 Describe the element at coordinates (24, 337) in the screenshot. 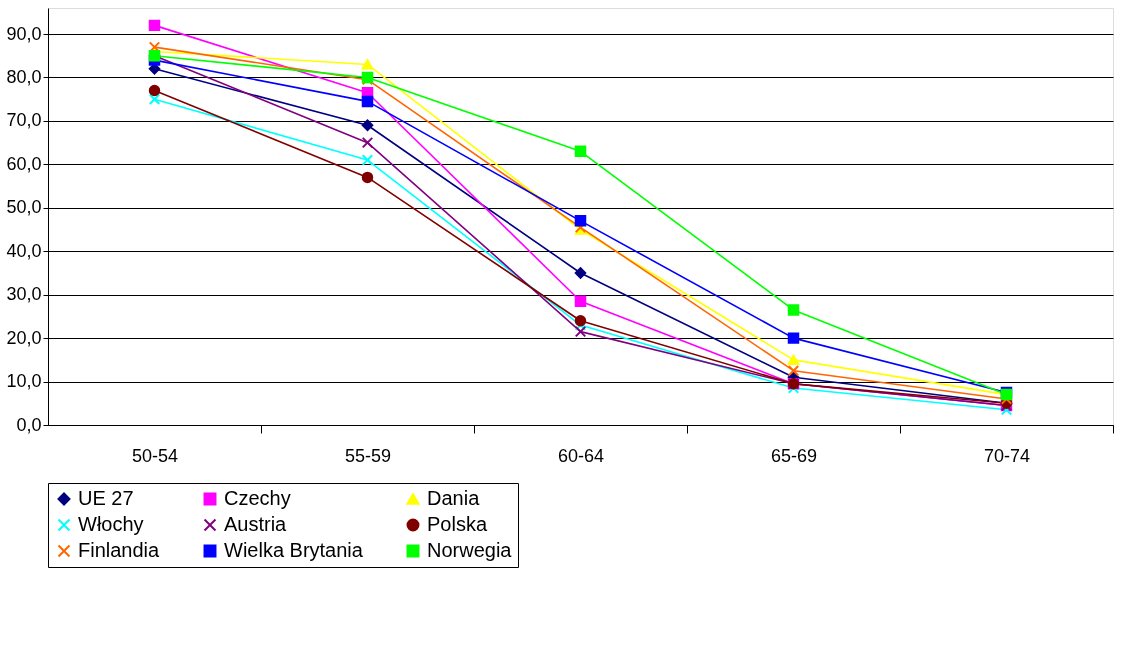

I see `y-tick-label: 20,0` at that location.